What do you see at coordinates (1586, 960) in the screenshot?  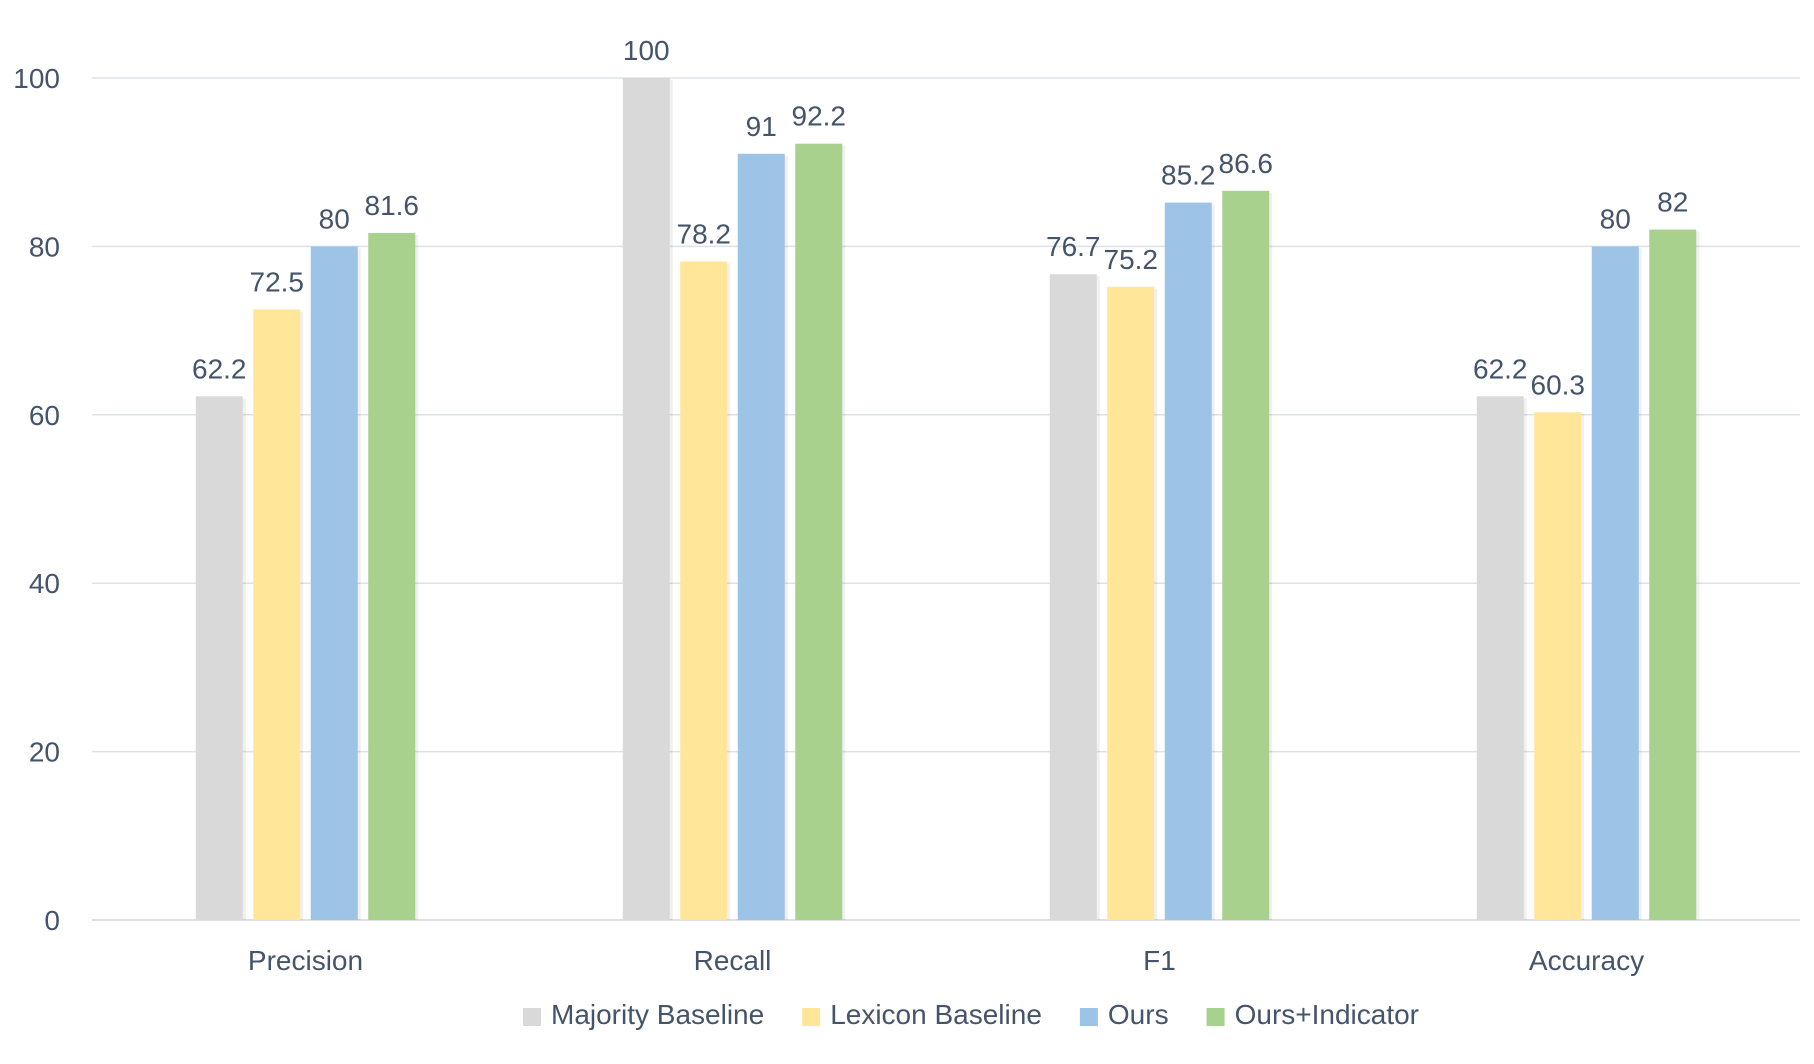 I see `x-tick-label: Accuracy` at bounding box center [1586, 960].